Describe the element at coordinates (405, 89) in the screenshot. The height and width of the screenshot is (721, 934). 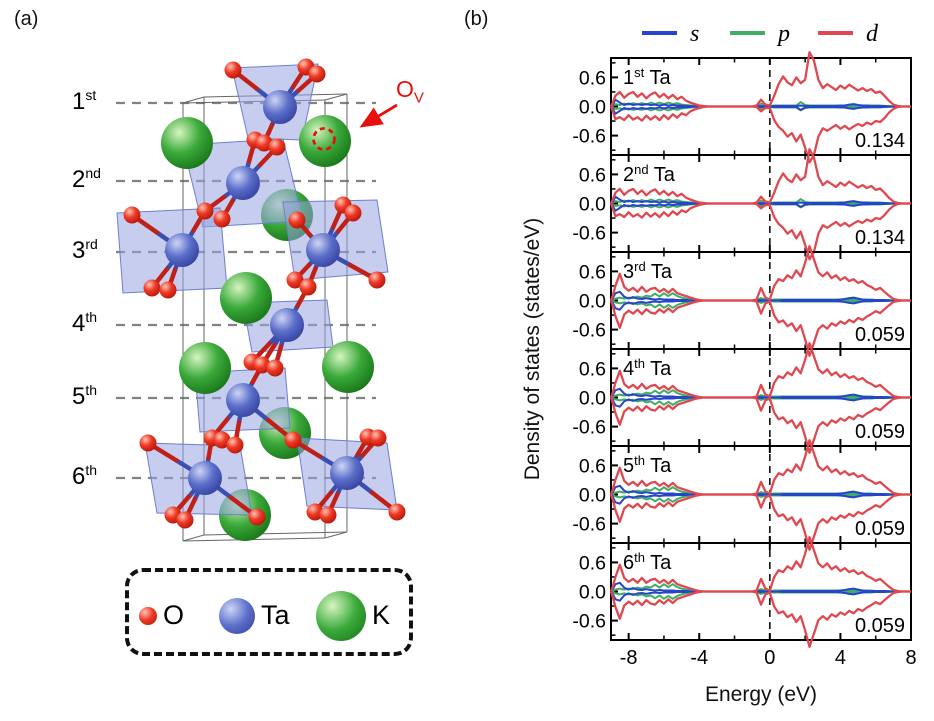
I see `ov-symbol: O` at that location.